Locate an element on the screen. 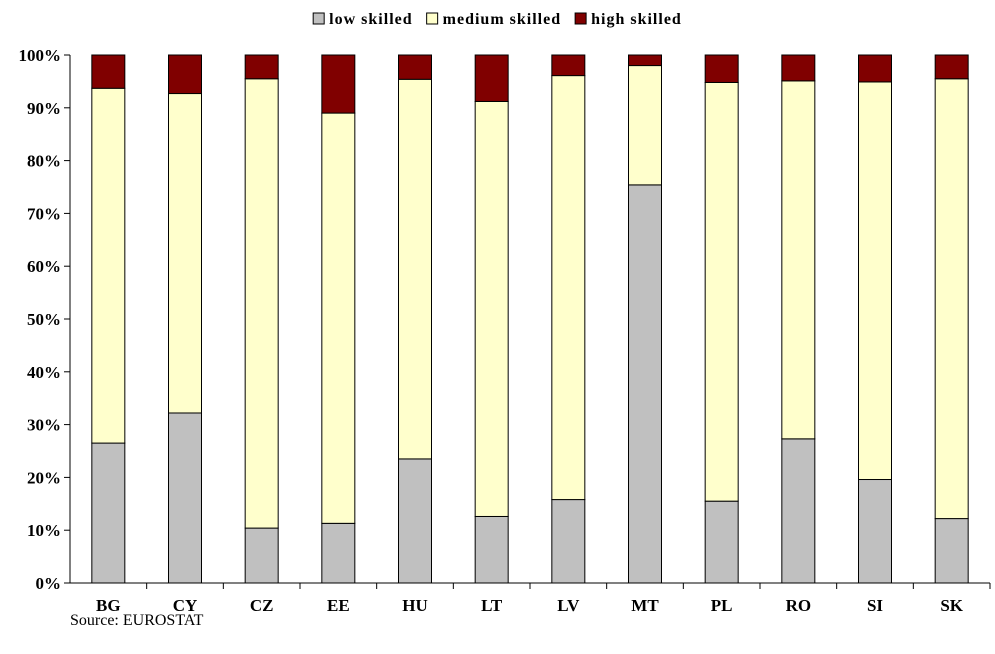 The width and height of the screenshot is (995, 654). bar-segment-sk-high-skilled is located at coordinates (951, 67).